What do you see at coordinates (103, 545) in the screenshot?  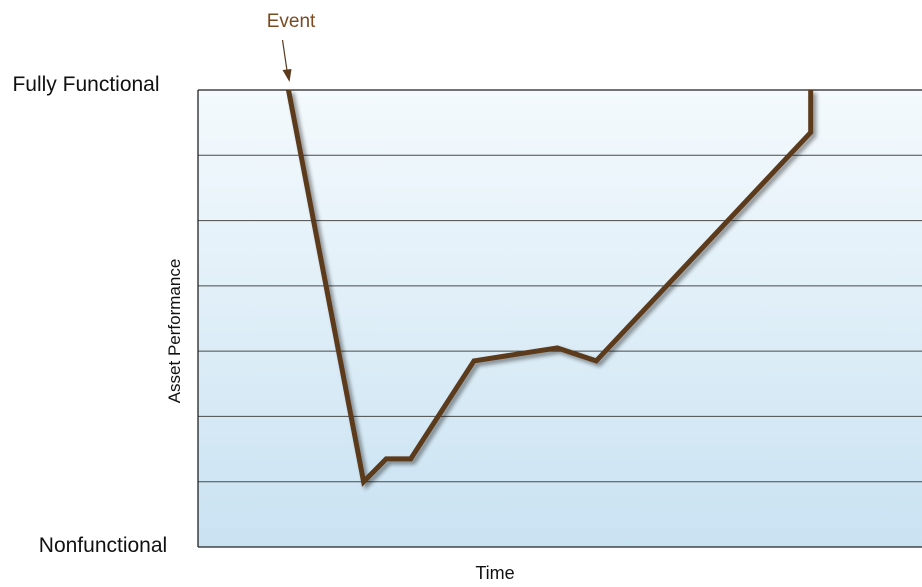 I see `y-tick-label-bottom: Nonfunctional` at bounding box center [103, 545].